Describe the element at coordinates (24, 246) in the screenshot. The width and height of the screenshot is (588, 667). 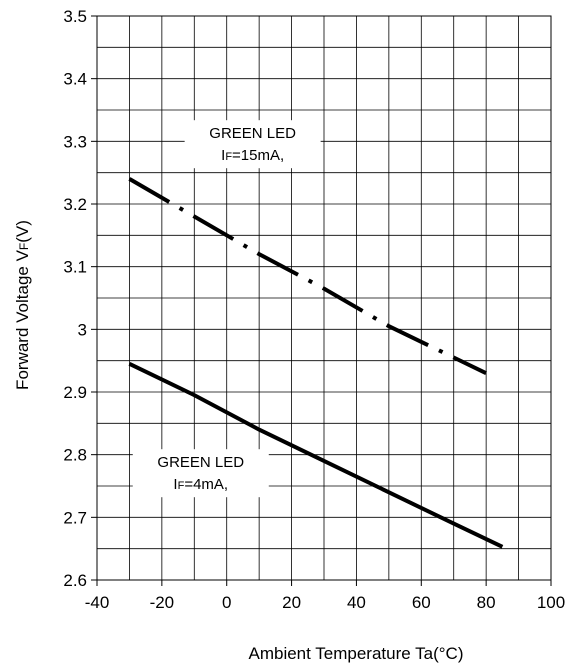
I see `y-axis-title-sub: F` at that location.